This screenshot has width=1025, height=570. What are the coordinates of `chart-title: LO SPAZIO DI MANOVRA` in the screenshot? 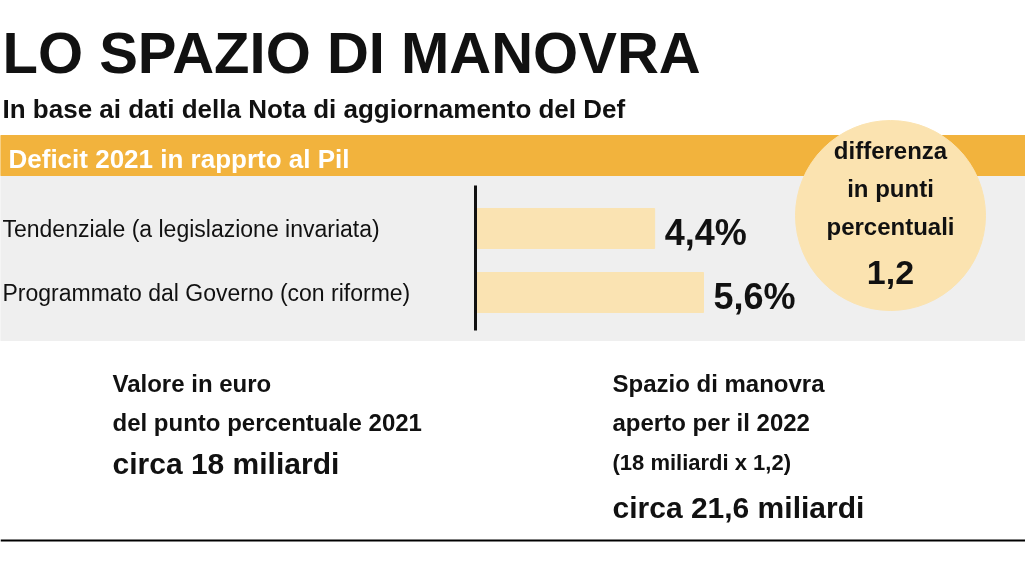 It's located at (351, 52).